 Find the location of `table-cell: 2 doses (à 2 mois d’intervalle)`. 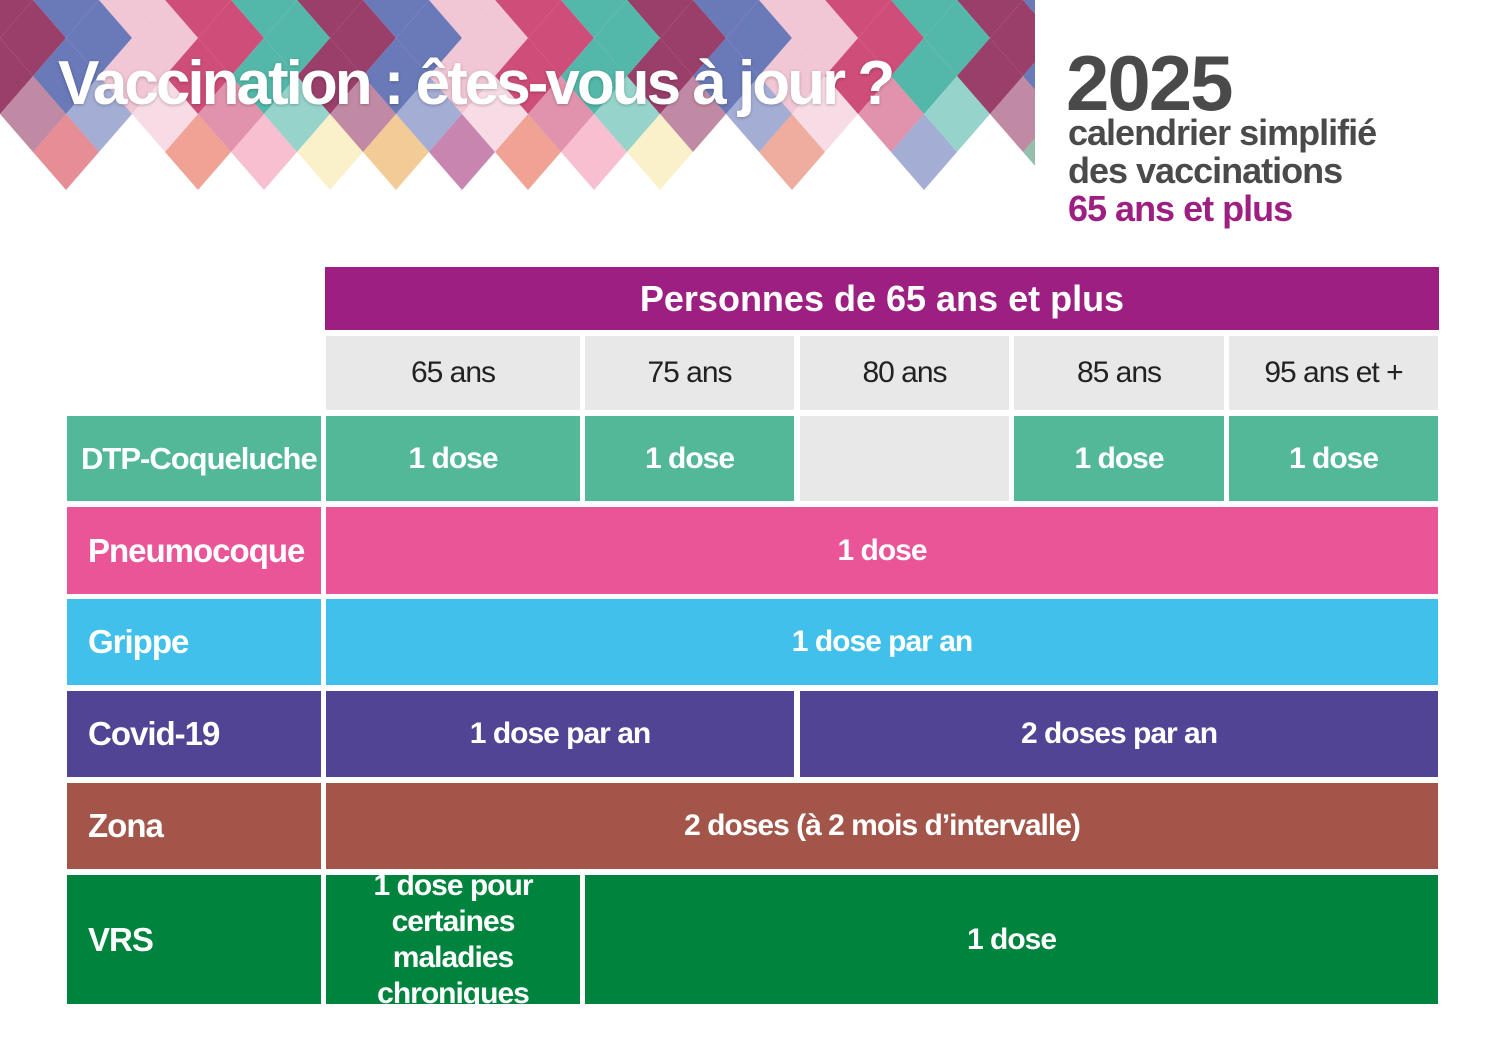

table-cell: 2 doses (à 2 mois d’intervalle) is located at coordinates (882, 826).